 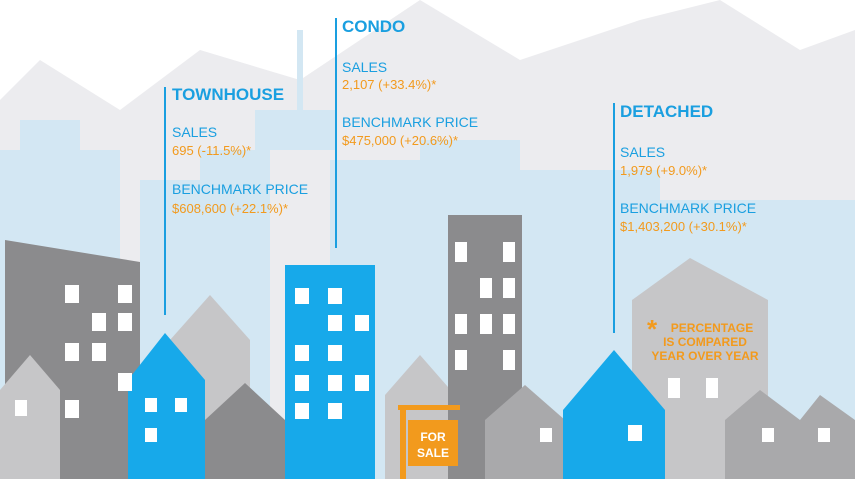 What do you see at coordinates (211, 150) in the screenshot?
I see `value: 695 (-11.5%)*` at bounding box center [211, 150].